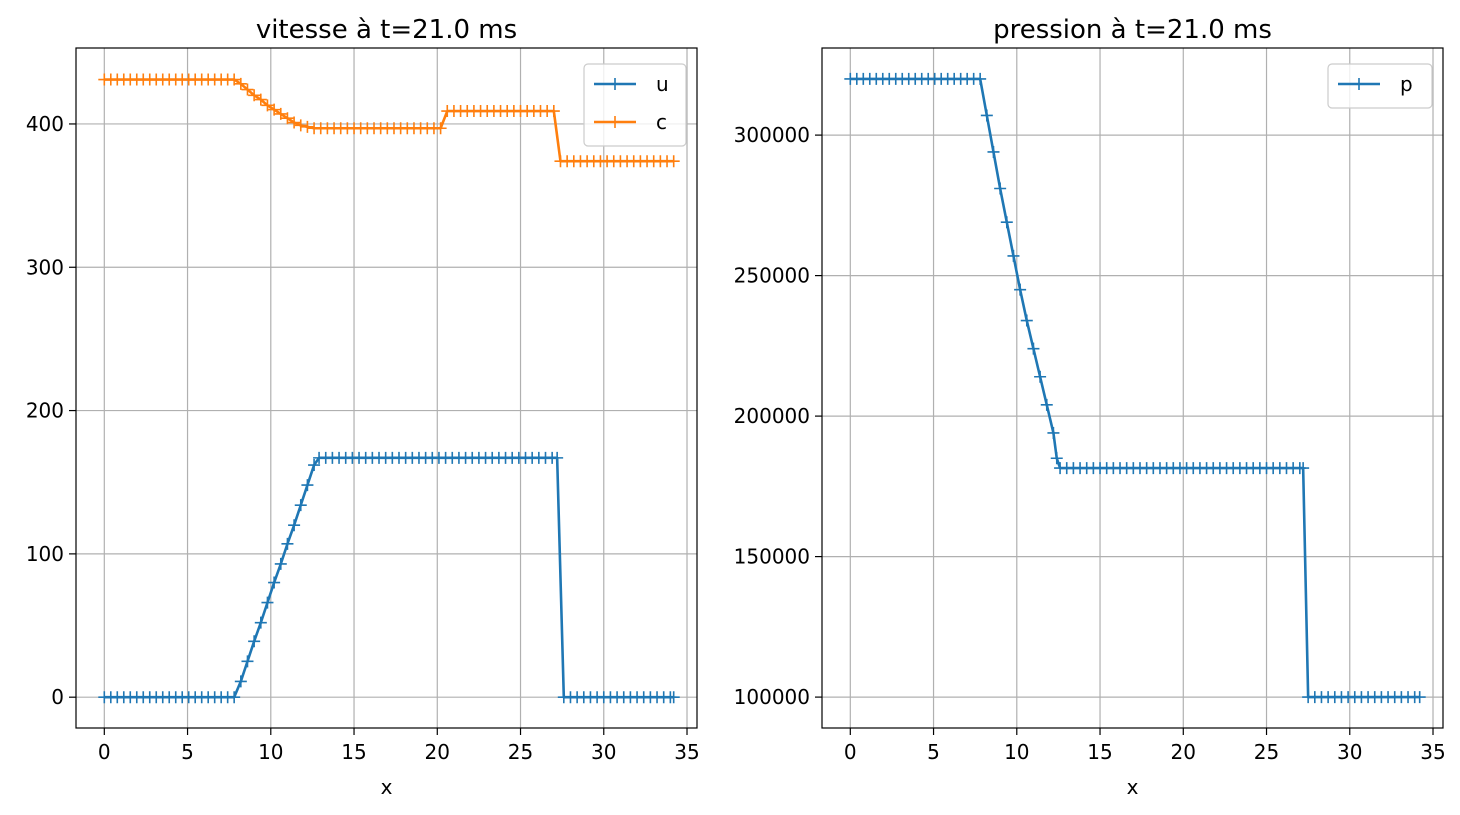 Image resolution: width=1460 pixels, height=815 pixels. Describe the element at coordinates (270, 752) in the screenshot. I see `chart1-xtick-label-10: 10` at that location.